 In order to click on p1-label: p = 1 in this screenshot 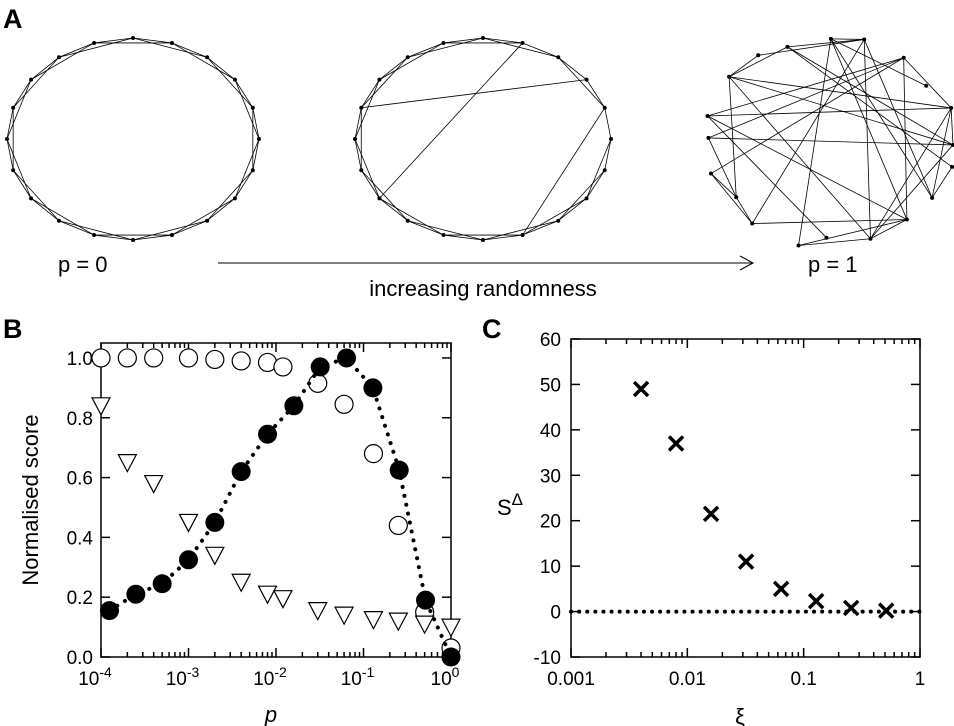, I will do `click(833, 264)`.